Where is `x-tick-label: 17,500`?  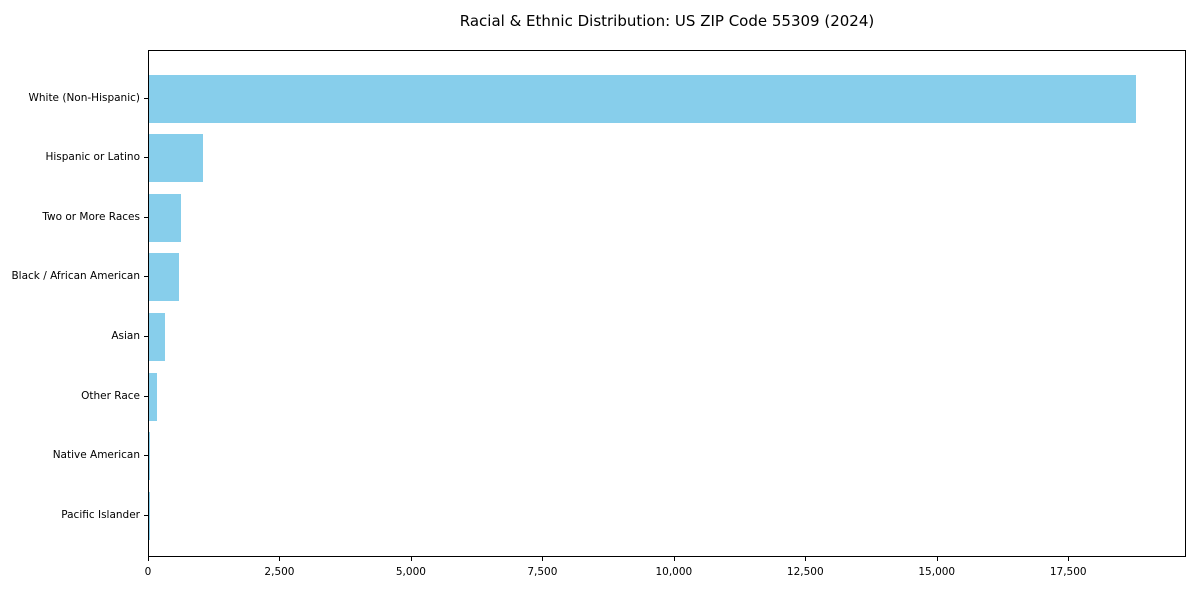 x-tick-label: 17,500 is located at coordinates (1068, 572).